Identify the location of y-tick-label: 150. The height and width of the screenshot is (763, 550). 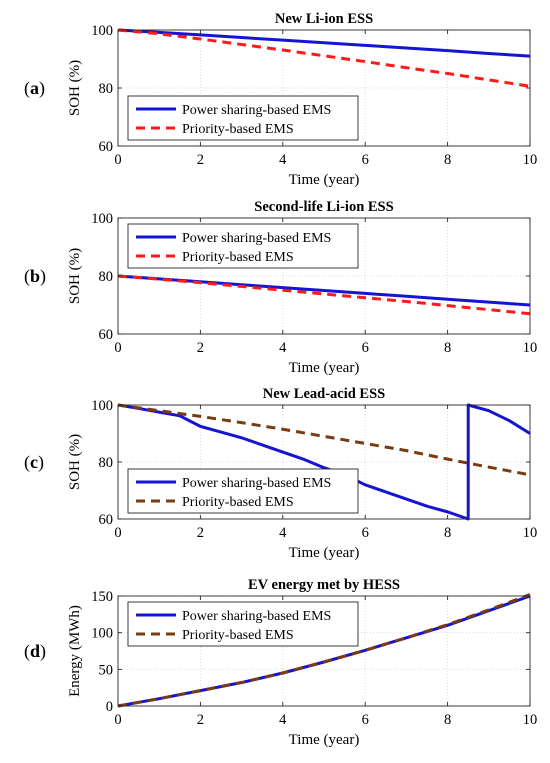
(102, 597).